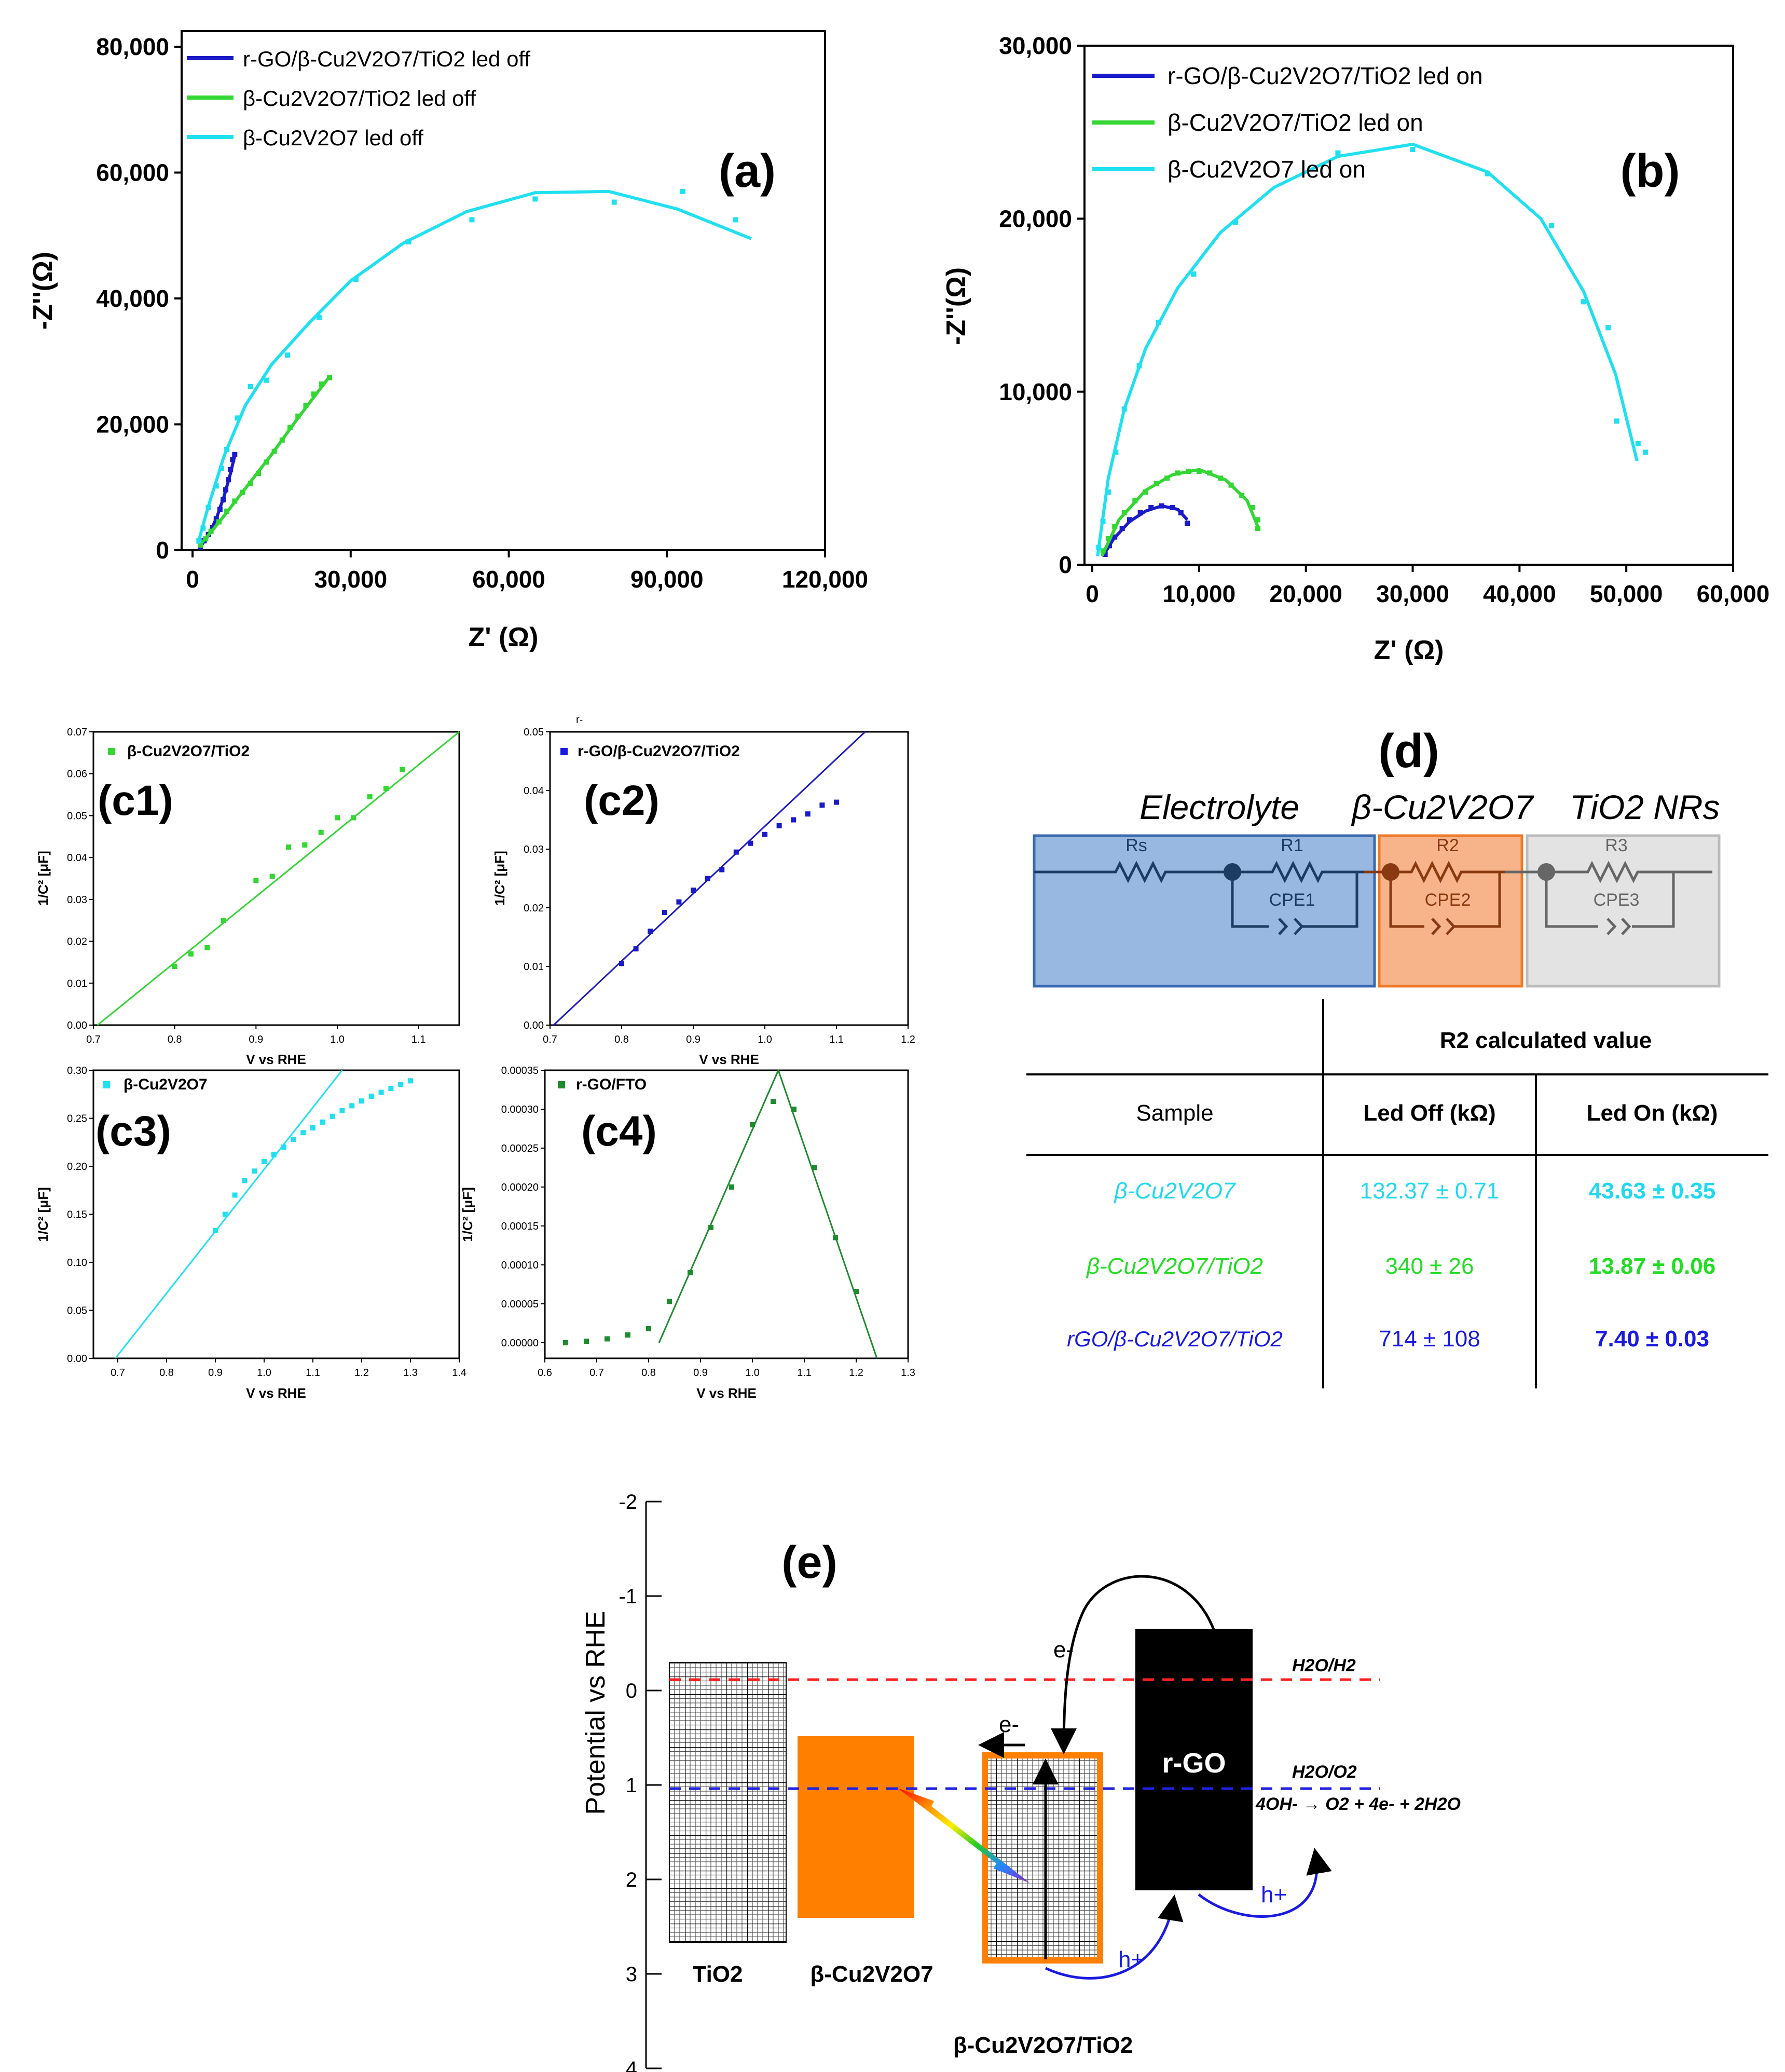 The width and height of the screenshot is (1785, 2072). What do you see at coordinates (1442, 807) in the screenshot?
I see `circuit-heading-cvo: β-Cu2V2O7` at bounding box center [1442, 807].